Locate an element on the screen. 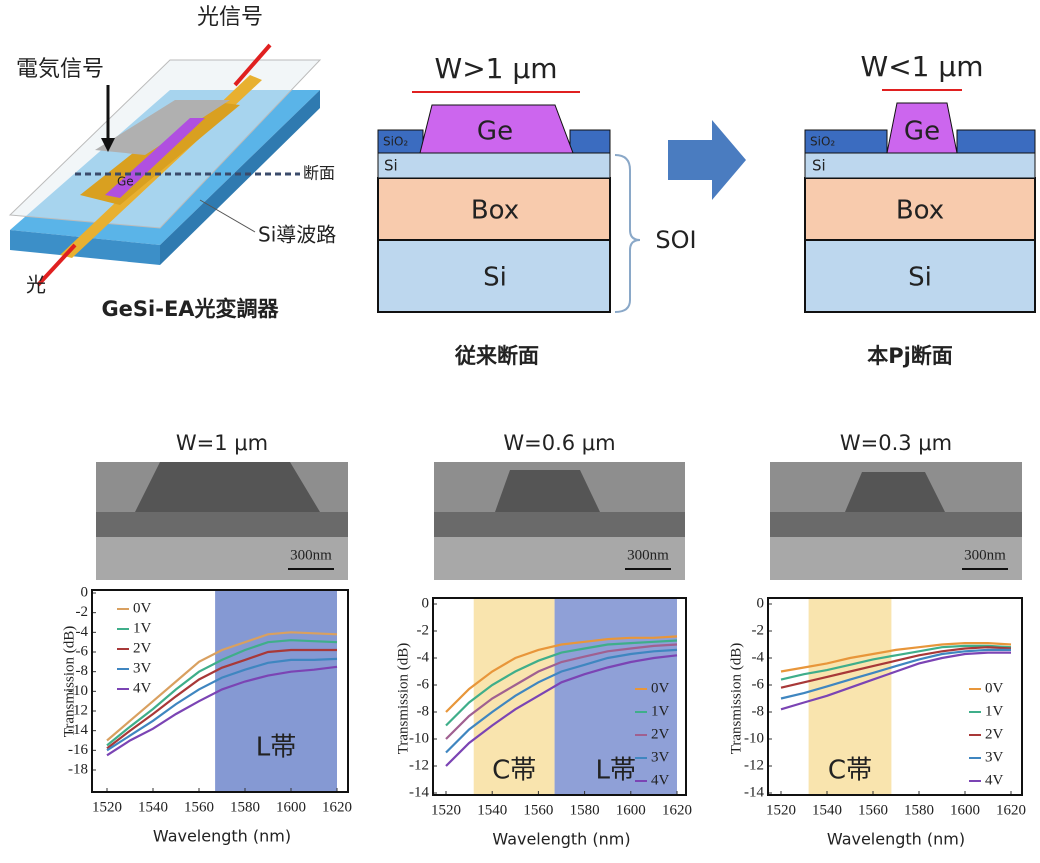 This screenshot has height=863, width=1040. ge-strip is located at coordinates (155, 158).